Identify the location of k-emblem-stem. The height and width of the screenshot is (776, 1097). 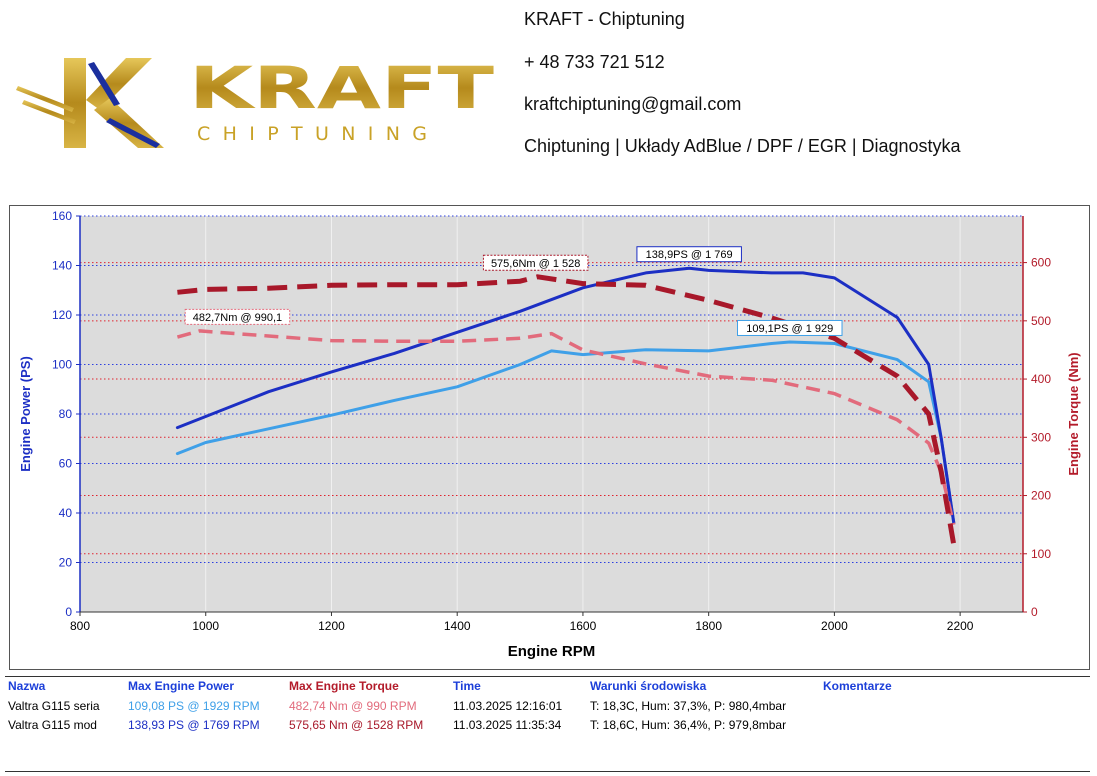
(75, 103).